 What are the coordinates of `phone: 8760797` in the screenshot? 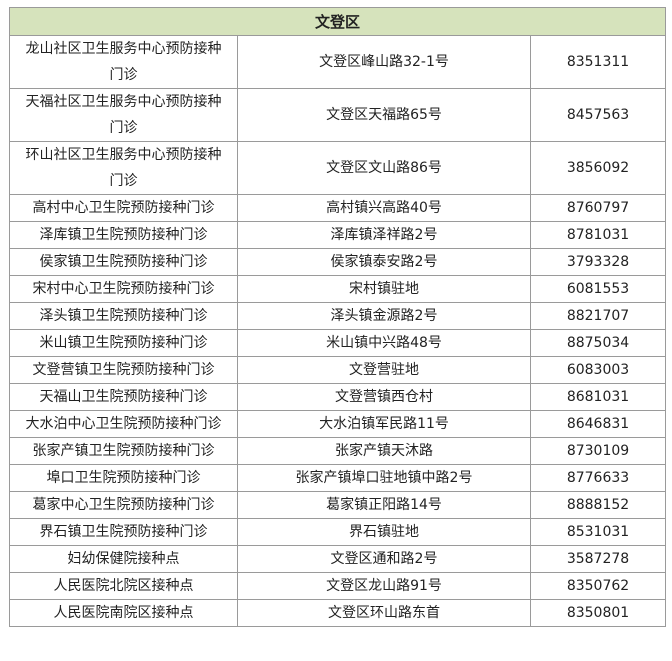 It's located at (598, 208).